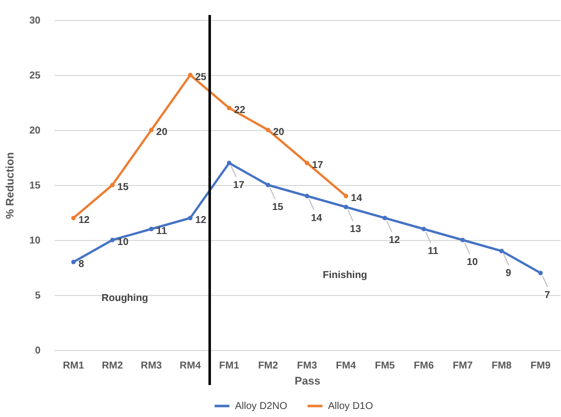  Describe the element at coordinates (424, 366) in the screenshot. I see `x-tick-label: FM6` at that location.